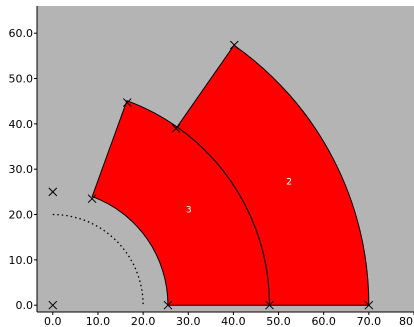 The height and width of the screenshot is (327, 414). I want to click on region-label-3: 3, so click(189, 211).